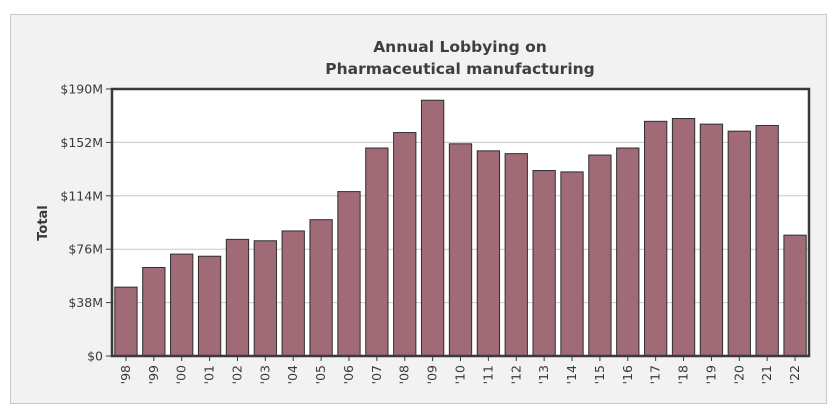 This screenshot has width=840, height=414. I want to click on x-tick-label: '19, so click(710, 374).